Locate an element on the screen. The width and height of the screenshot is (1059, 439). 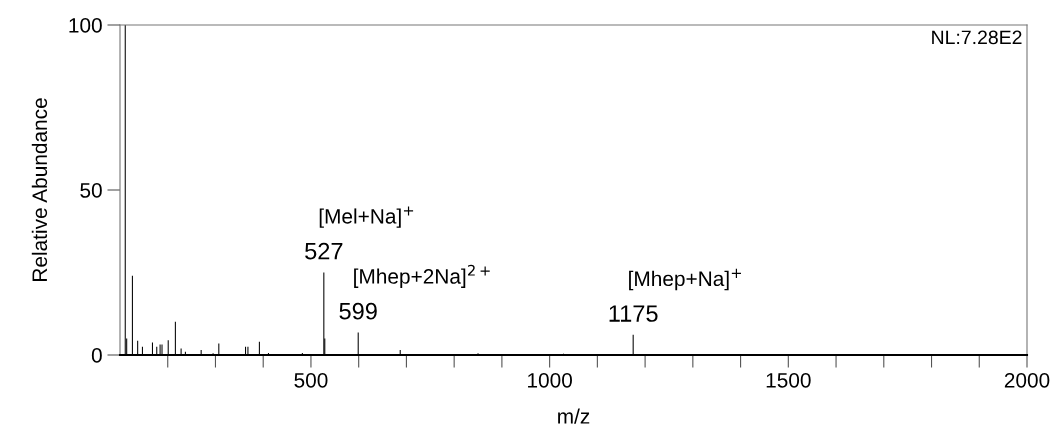
x-axis-title: m/z is located at coordinates (574, 416).